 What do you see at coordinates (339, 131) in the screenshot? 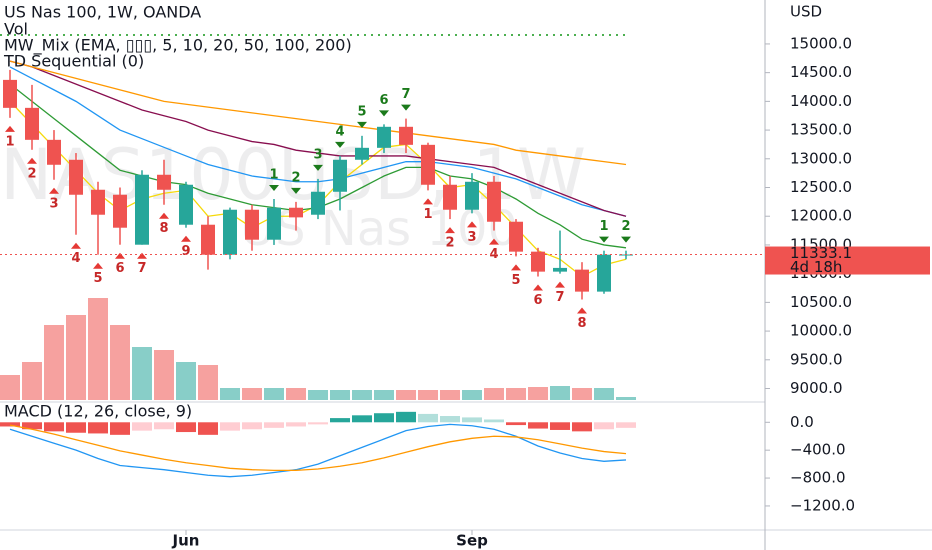
I see `td-sell-label: 4` at bounding box center [339, 131].